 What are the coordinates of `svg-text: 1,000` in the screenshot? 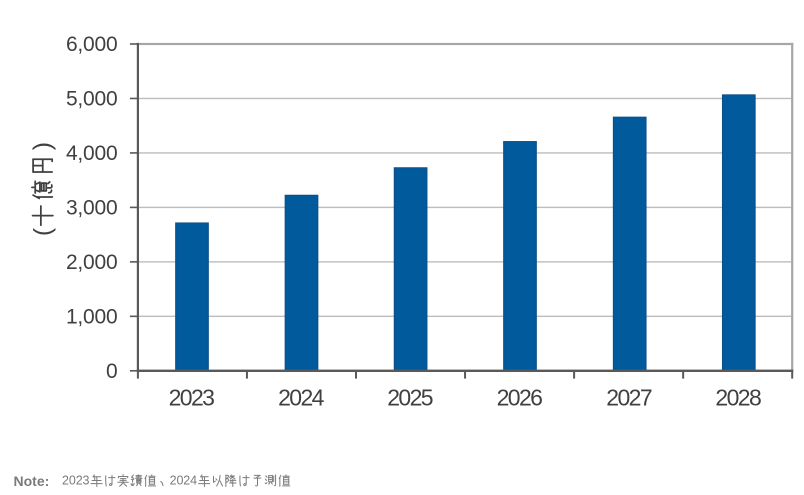 It's located at (92, 316).